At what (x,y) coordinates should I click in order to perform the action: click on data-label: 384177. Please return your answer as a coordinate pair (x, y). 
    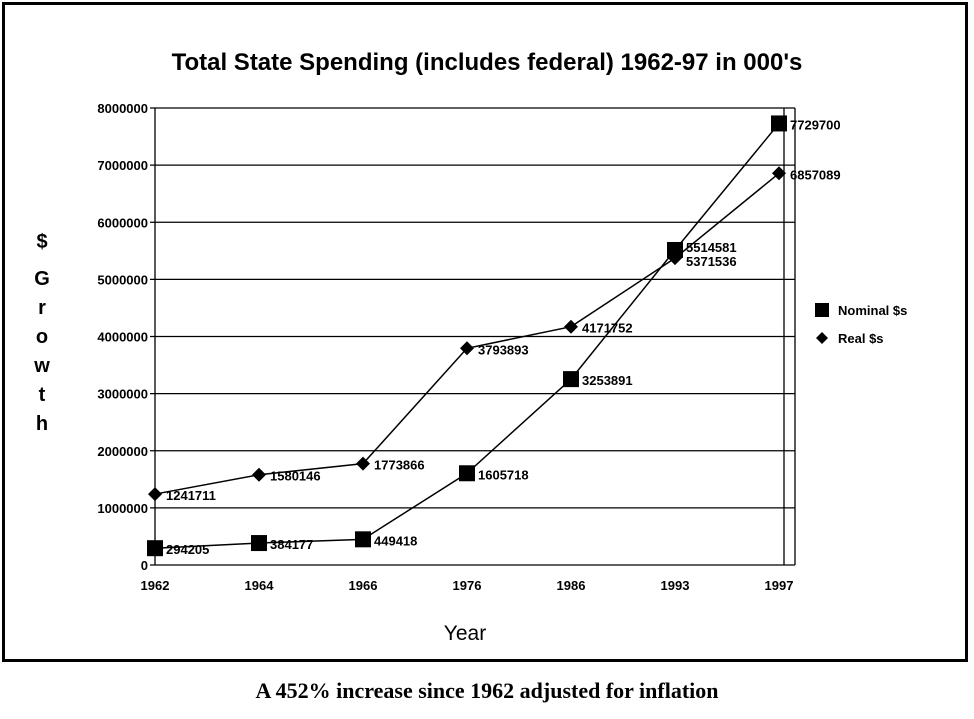
    Looking at the image, I should click on (291, 544).